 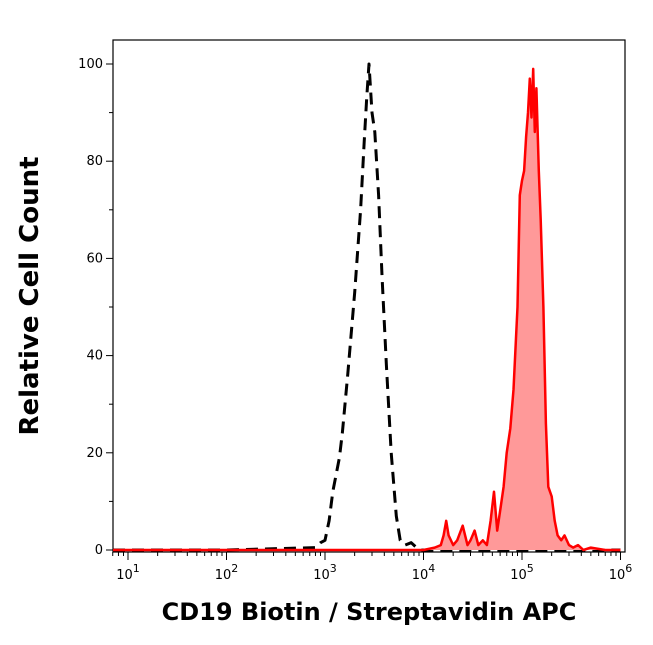 I want to click on y-tick-label: 100, so click(x=90, y=64).